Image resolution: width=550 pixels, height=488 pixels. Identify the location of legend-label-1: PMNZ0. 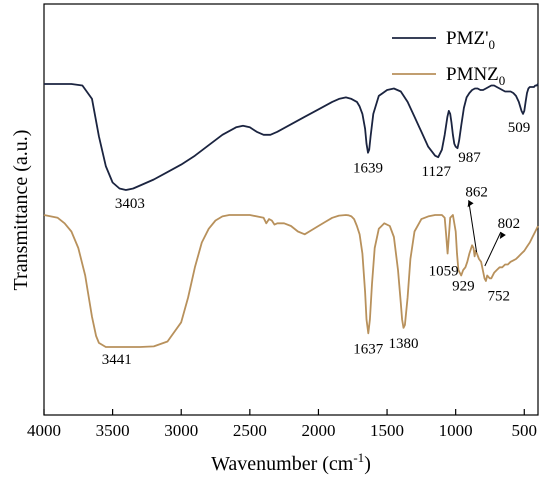
(475, 76).